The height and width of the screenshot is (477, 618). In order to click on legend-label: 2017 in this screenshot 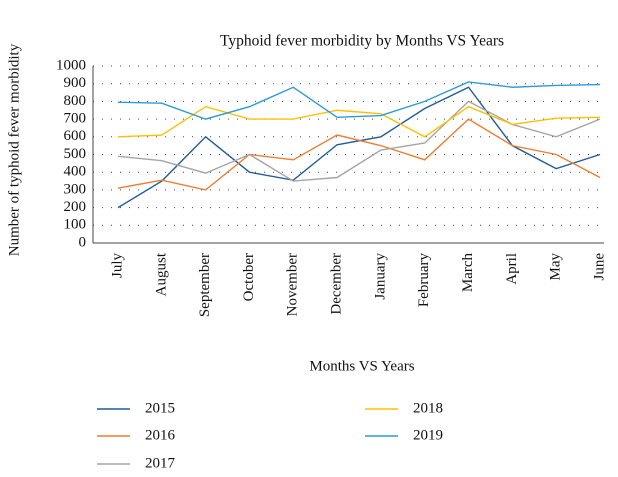, I will do `click(160, 463)`.